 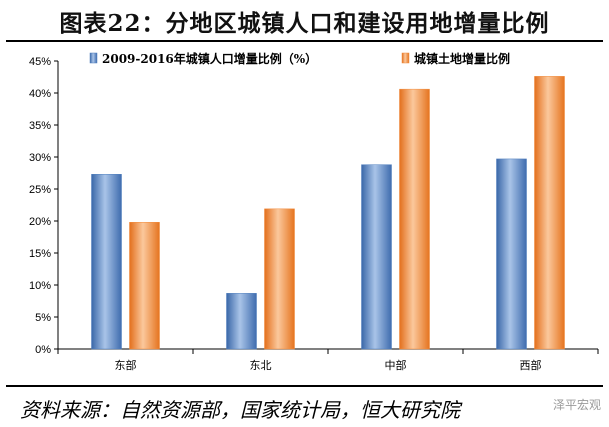 What do you see at coordinates (40, 158) in the screenshot?
I see `y-tick-label: 30%` at bounding box center [40, 158].